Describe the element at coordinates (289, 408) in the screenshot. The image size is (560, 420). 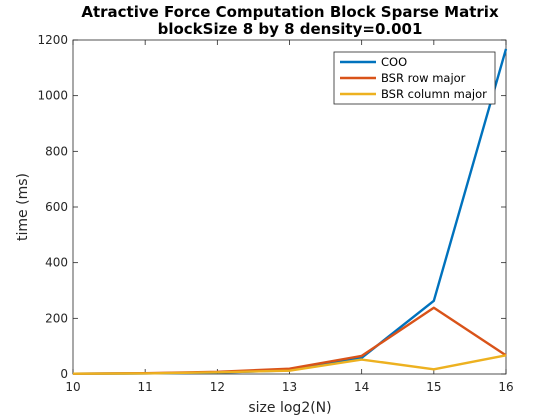
I see `x-axis-label: size log2(N)` at that location.